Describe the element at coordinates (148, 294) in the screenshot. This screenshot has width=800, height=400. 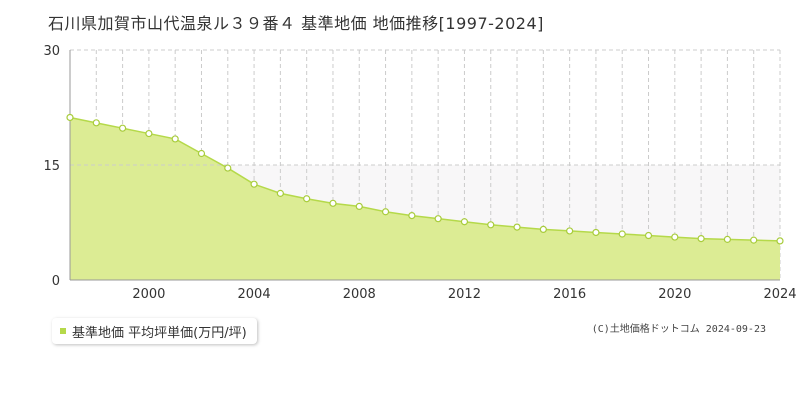
I see `x-tick-label: 2000` at that location.